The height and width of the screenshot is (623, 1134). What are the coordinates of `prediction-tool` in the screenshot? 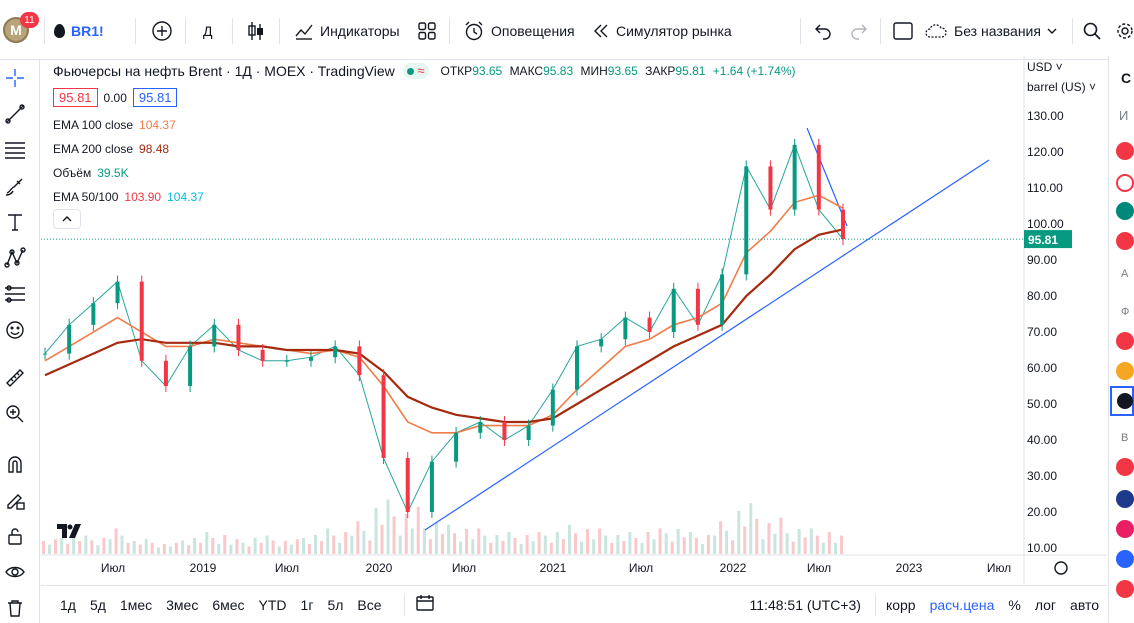 It's located at (15, 294).